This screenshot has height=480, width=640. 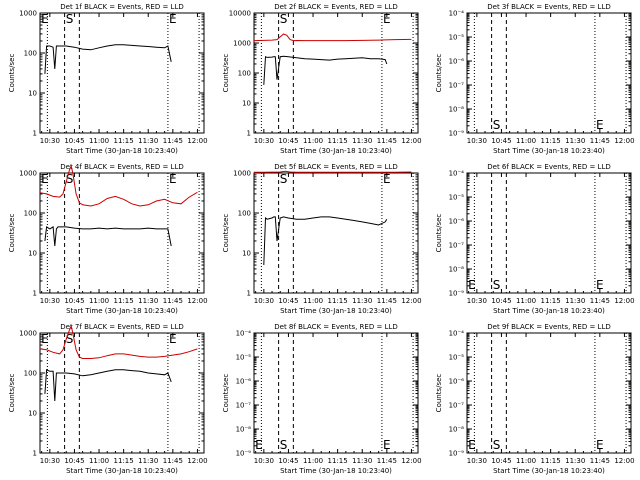 I want to click on y-tick-label: 10000, so click(x=240, y=14).